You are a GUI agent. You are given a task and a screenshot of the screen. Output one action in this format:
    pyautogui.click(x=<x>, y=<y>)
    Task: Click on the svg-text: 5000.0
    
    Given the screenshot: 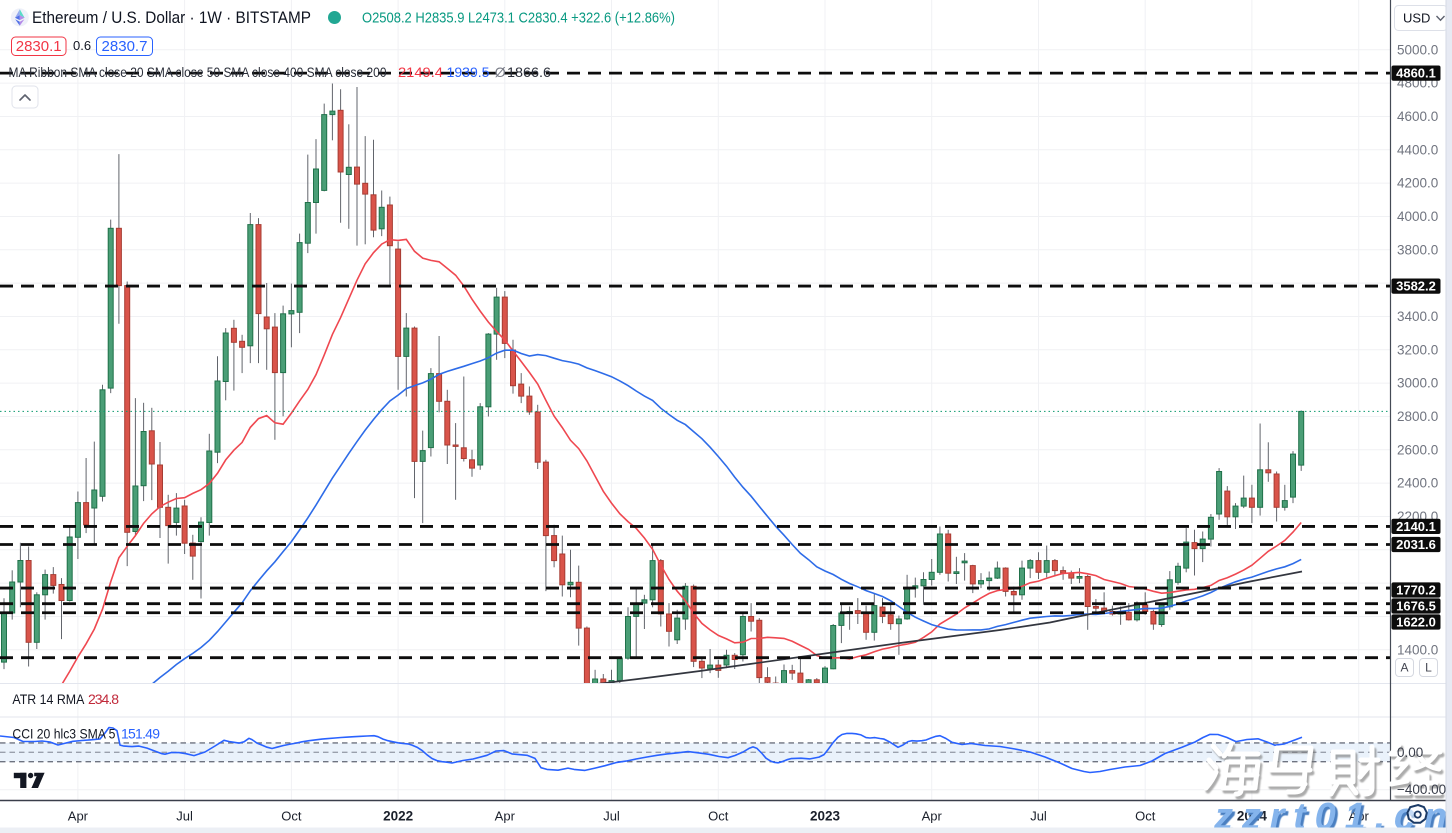 What is the action you would take?
    pyautogui.click(x=1417, y=49)
    